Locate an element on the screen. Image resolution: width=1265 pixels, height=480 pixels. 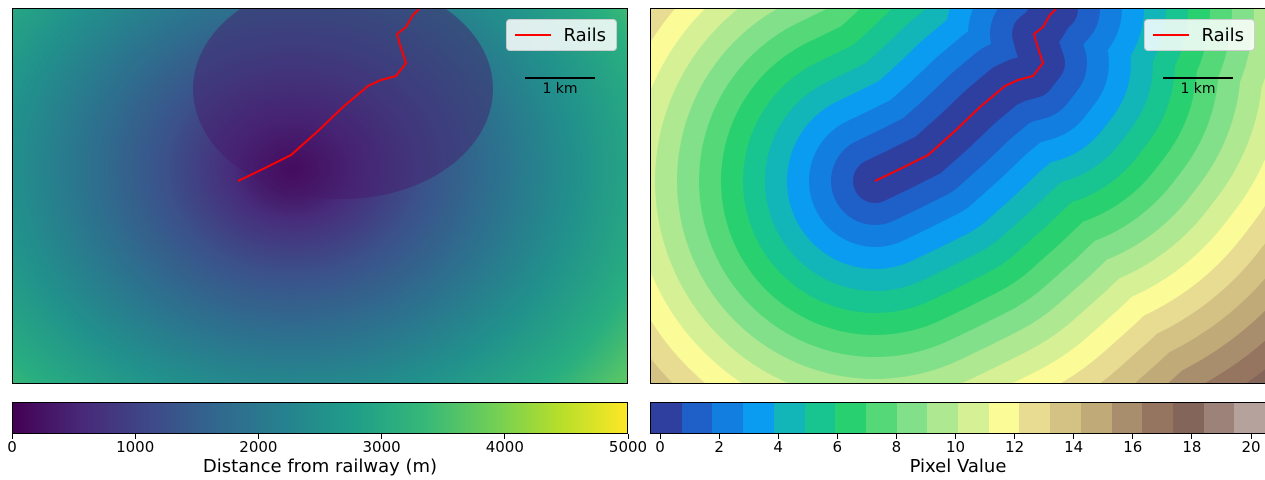
colorbar-tick-label: 2 is located at coordinates (719, 447).